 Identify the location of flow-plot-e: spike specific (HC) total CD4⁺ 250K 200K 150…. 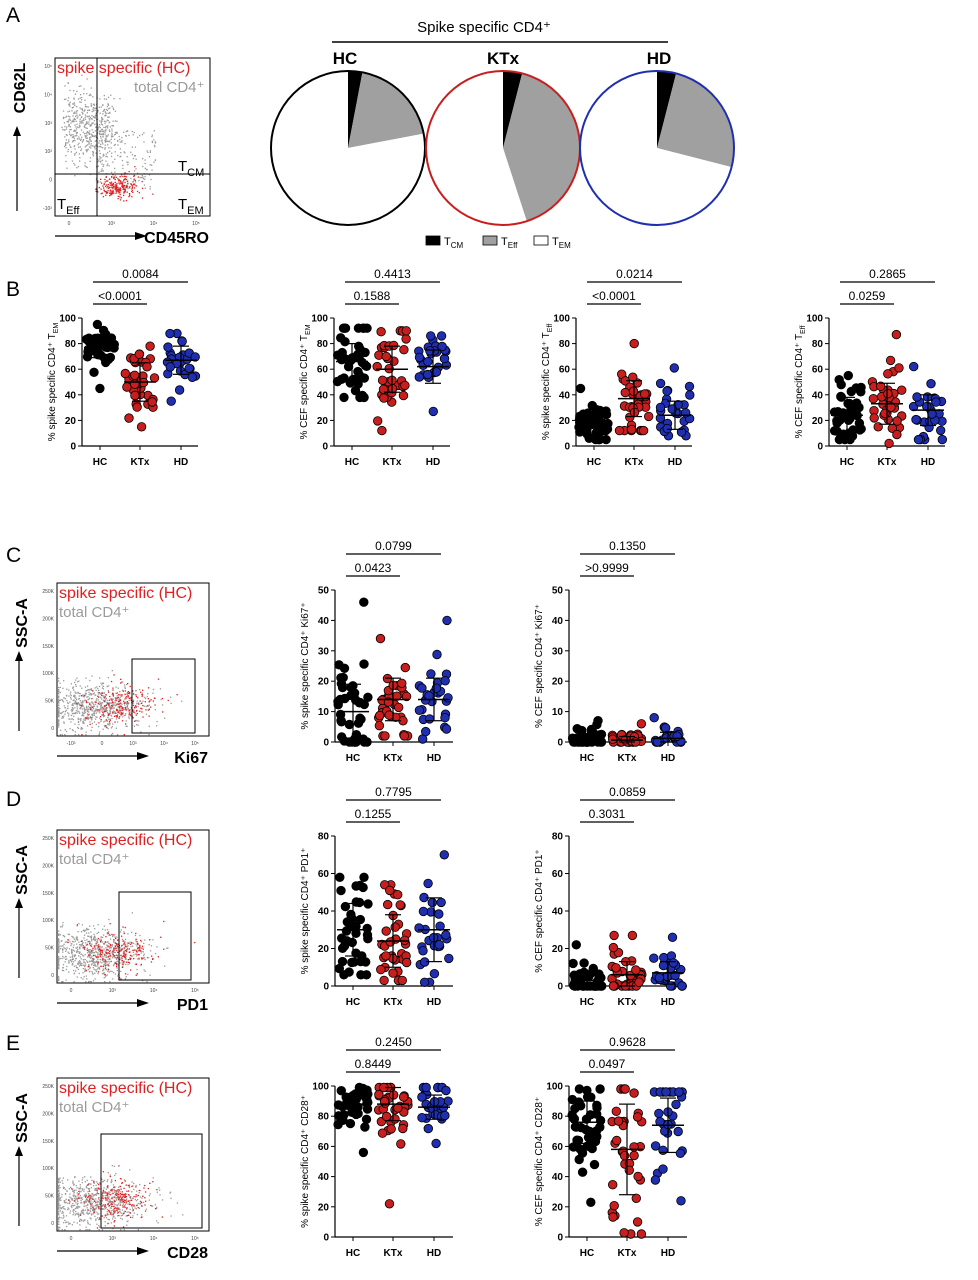
(112, 1169).